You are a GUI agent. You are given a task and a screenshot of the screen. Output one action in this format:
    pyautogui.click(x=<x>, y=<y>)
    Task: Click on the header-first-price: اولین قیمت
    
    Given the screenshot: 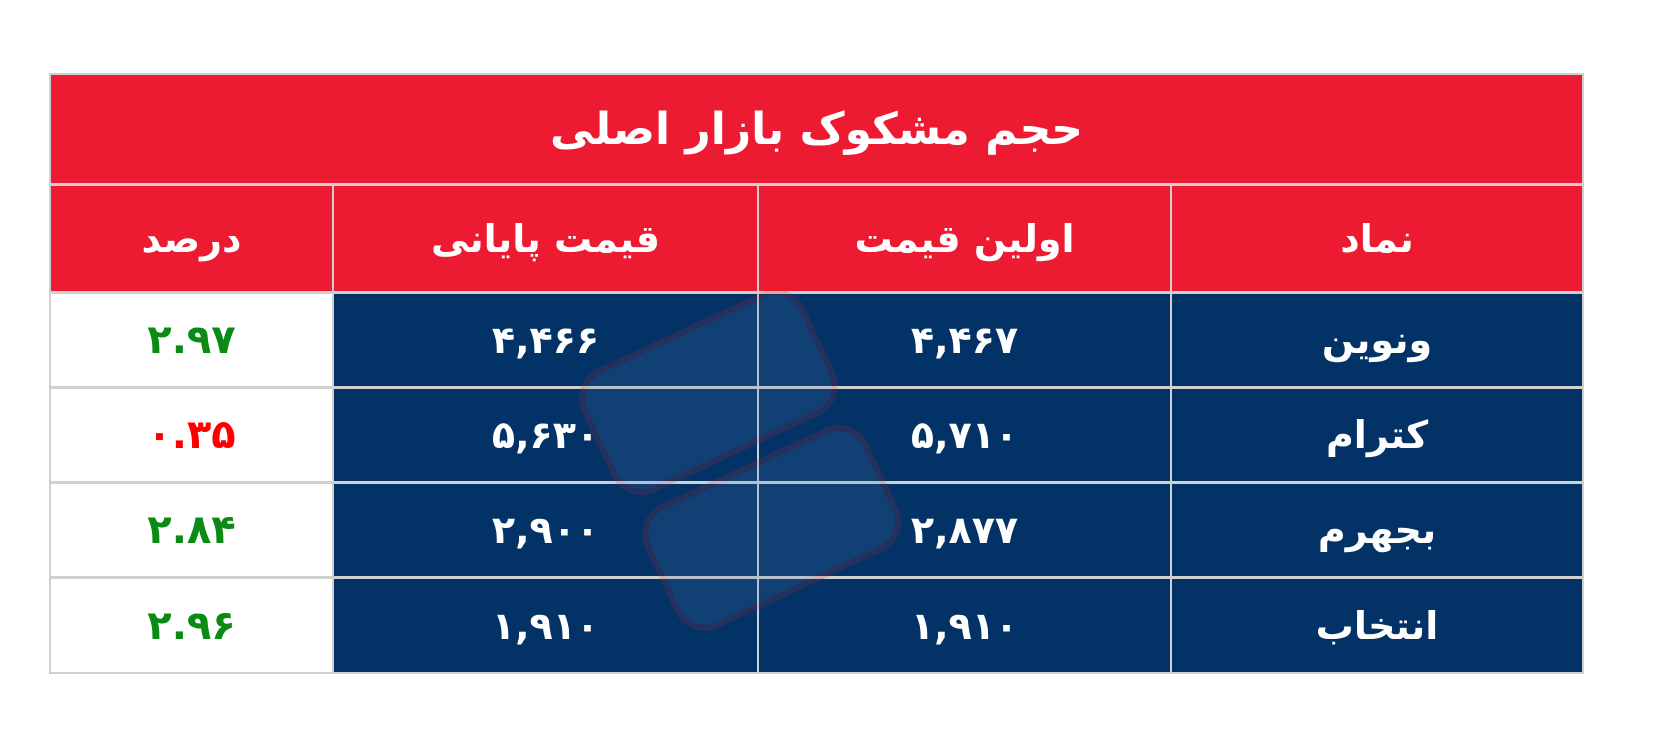 What is the action you would take?
    pyautogui.click(x=963, y=238)
    